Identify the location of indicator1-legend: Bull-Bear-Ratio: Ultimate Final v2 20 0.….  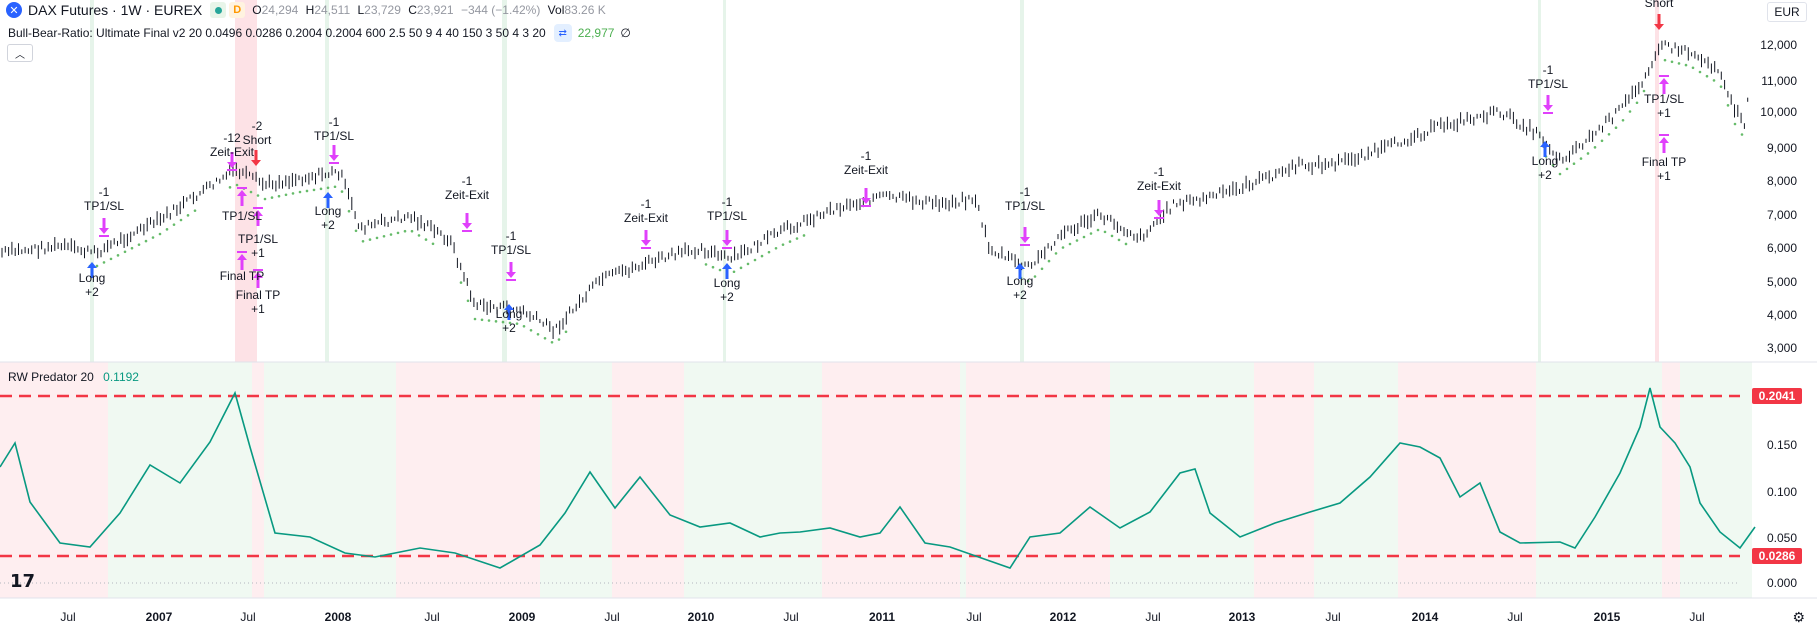
(319, 33).